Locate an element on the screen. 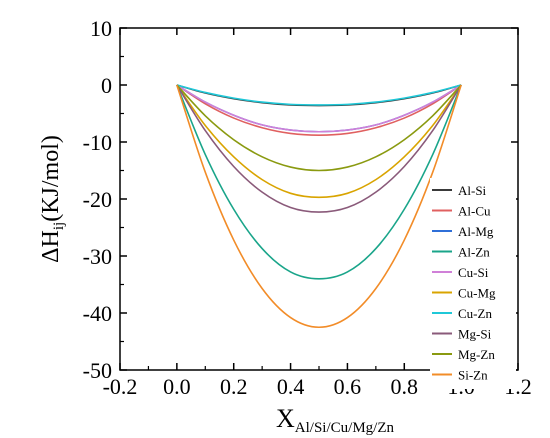  legend-label: Cu-Zn is located at coordinates (475, 313).